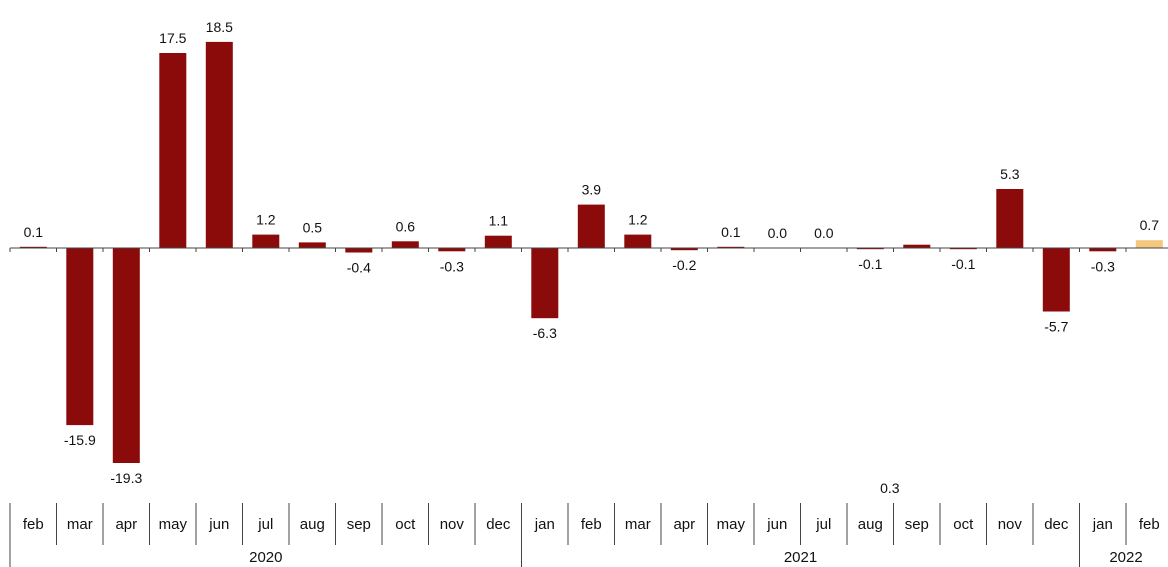 The image size is (1168, 567). I want to click on year-axis: 2020 2021 2022, so click(576, 535).